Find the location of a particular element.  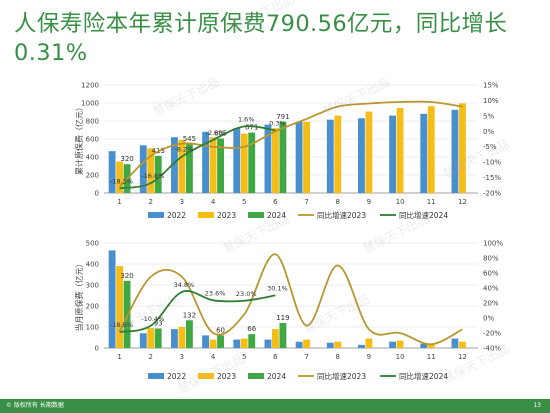

y2-tick-label: 60% is located at coordinates (491, 274).